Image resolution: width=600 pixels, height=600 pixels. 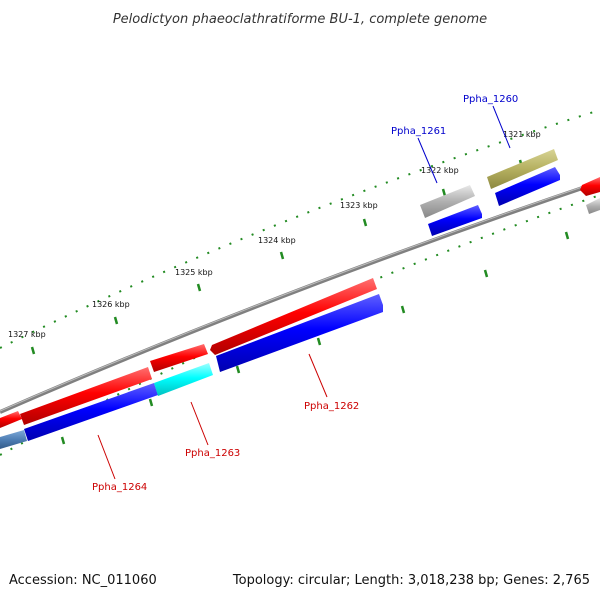 What do you see at coordinates (27, 334) in the screenshot?
I see `scale-label: 1327 kbp` at bounding box center [27, 334].